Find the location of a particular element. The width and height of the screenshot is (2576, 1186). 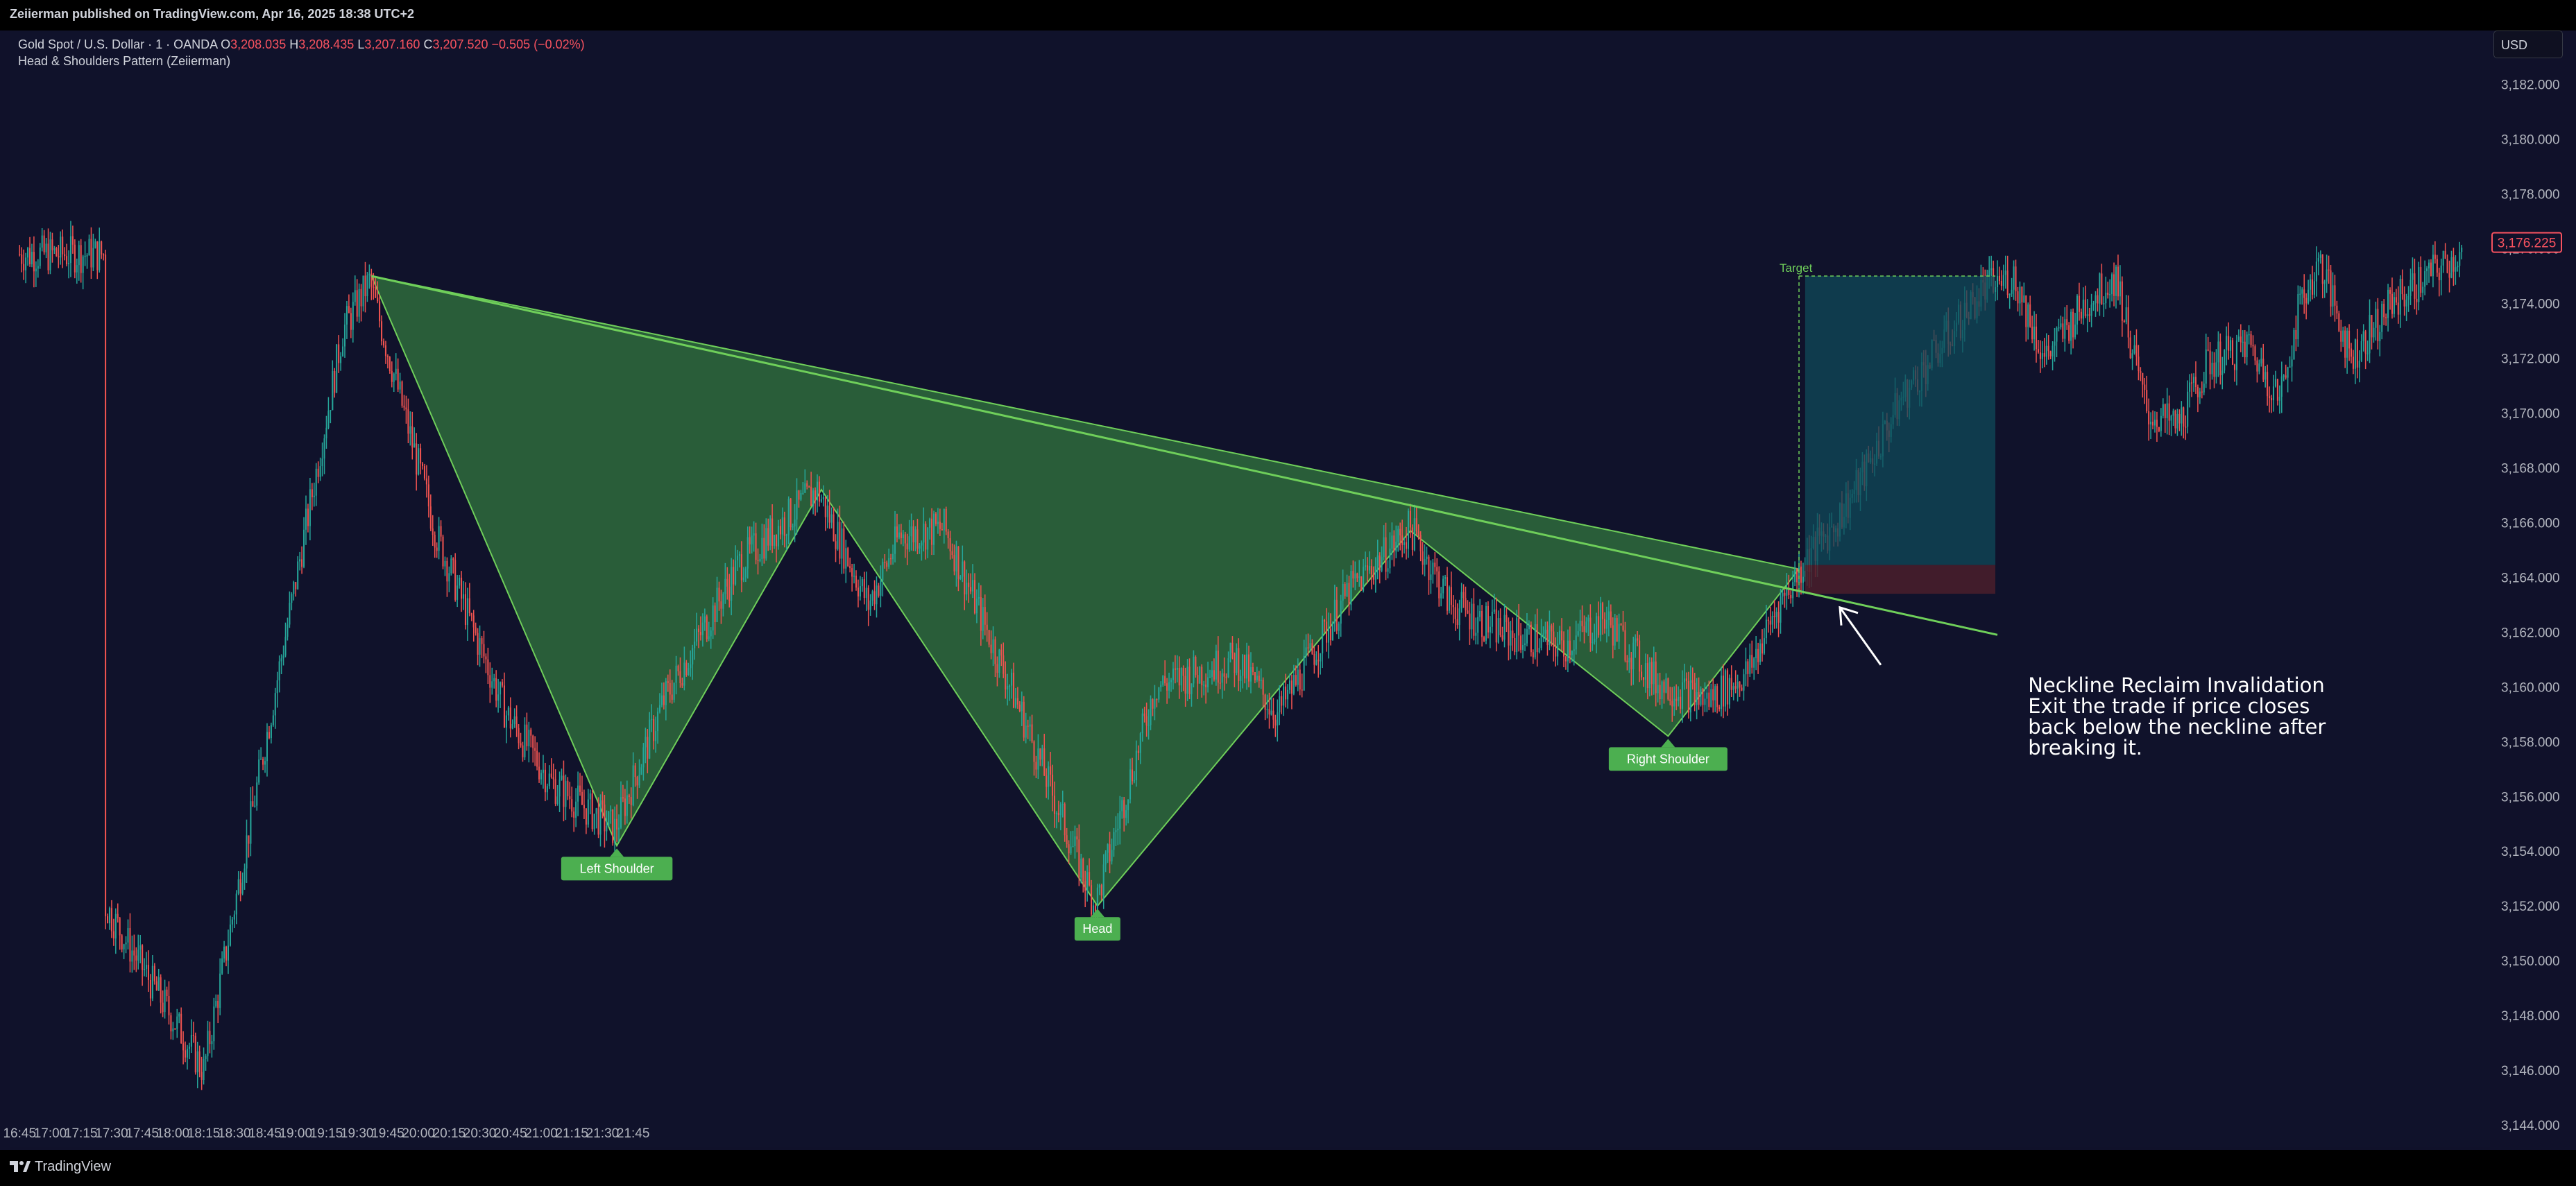

y-tick-label: 3,148.000 is located at coordinates (2530, 1016).